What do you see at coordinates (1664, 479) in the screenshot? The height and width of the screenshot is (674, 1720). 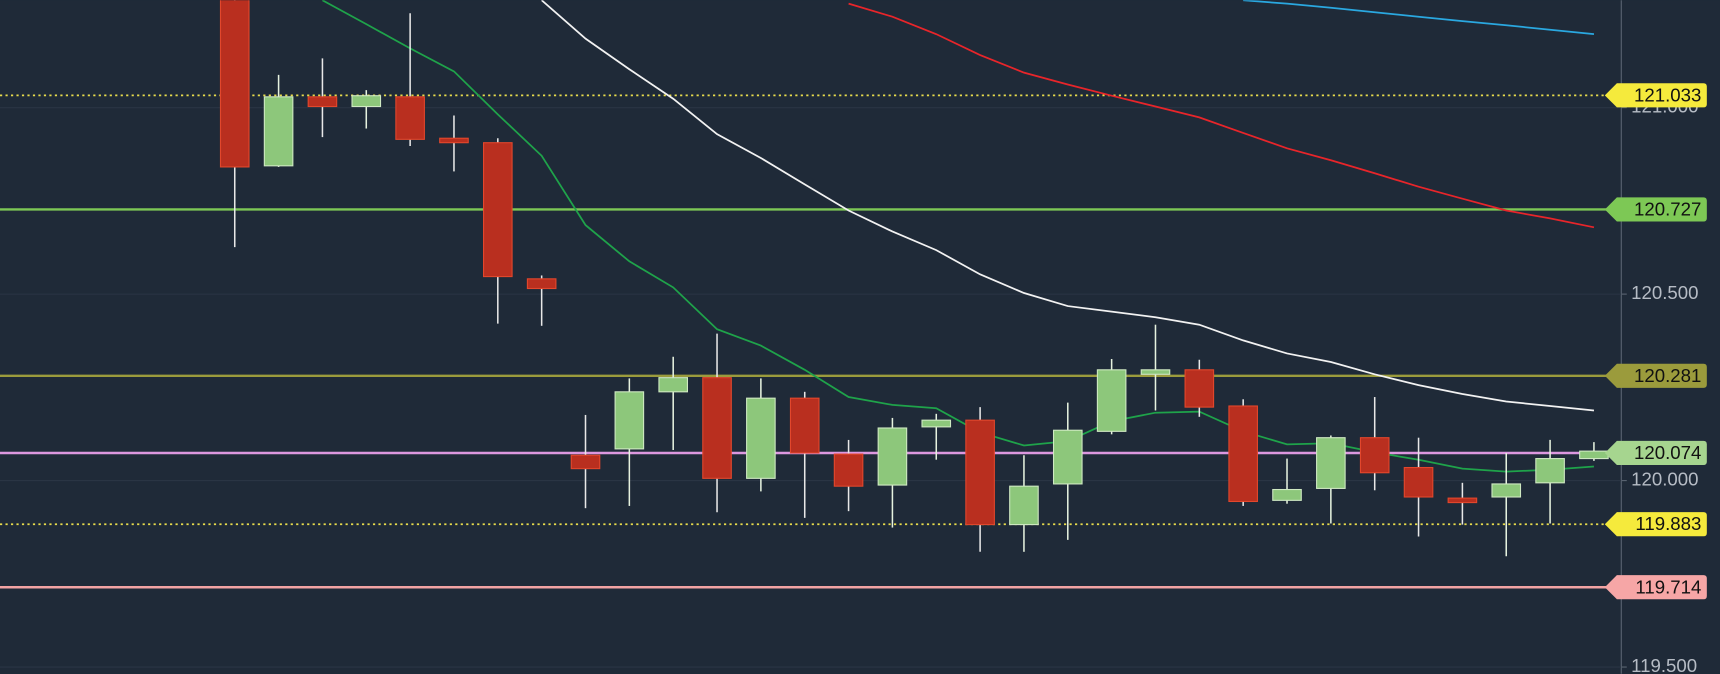 I see `y-tick-label: 120.000` at bounding box center [1664, 479].